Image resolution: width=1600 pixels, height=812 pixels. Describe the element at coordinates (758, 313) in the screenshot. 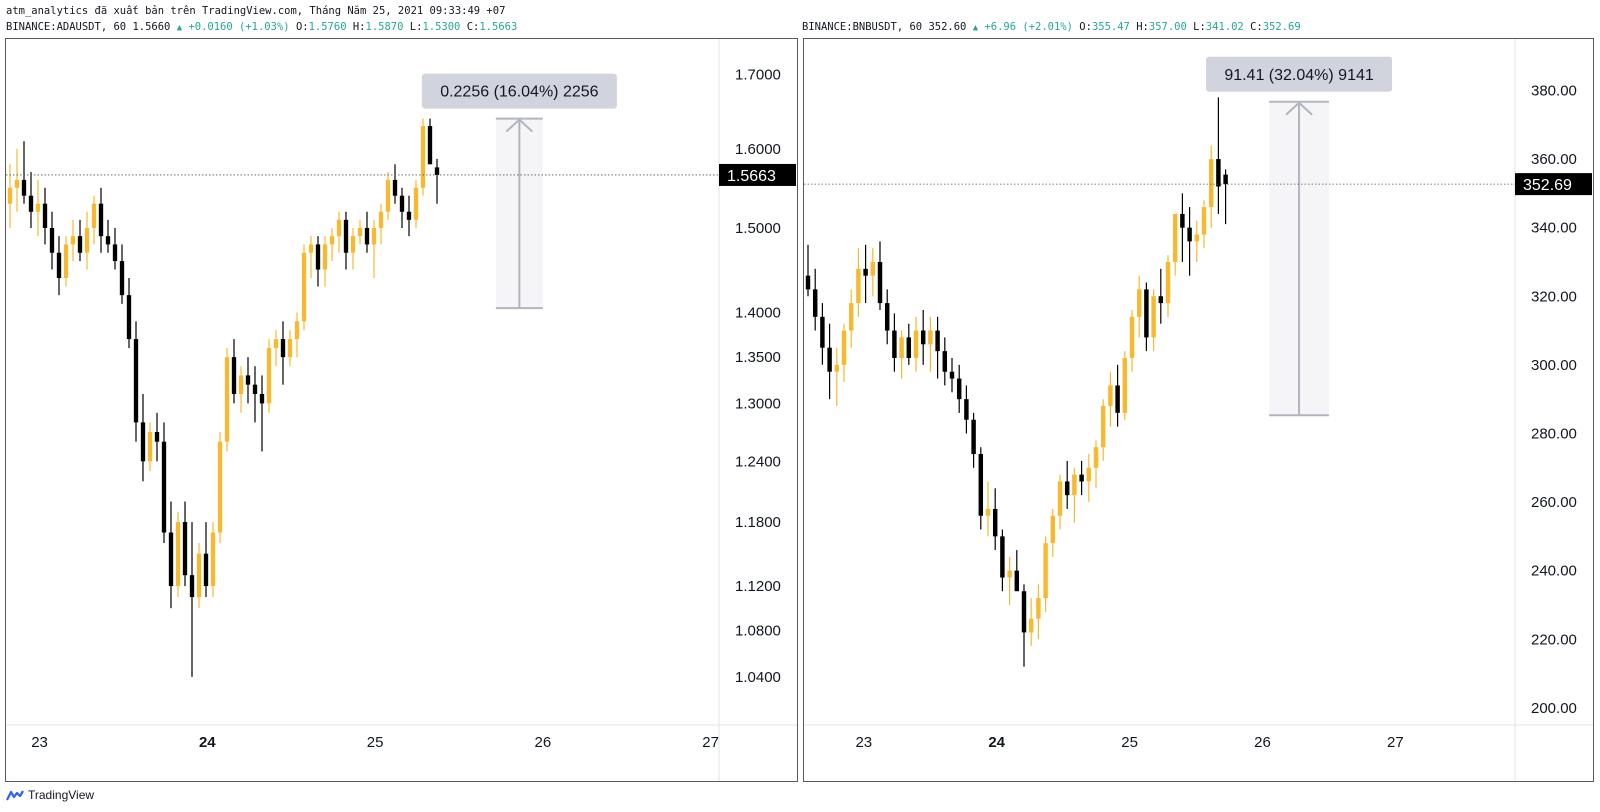

I see `price-tick-label: 1.4000` at that location.